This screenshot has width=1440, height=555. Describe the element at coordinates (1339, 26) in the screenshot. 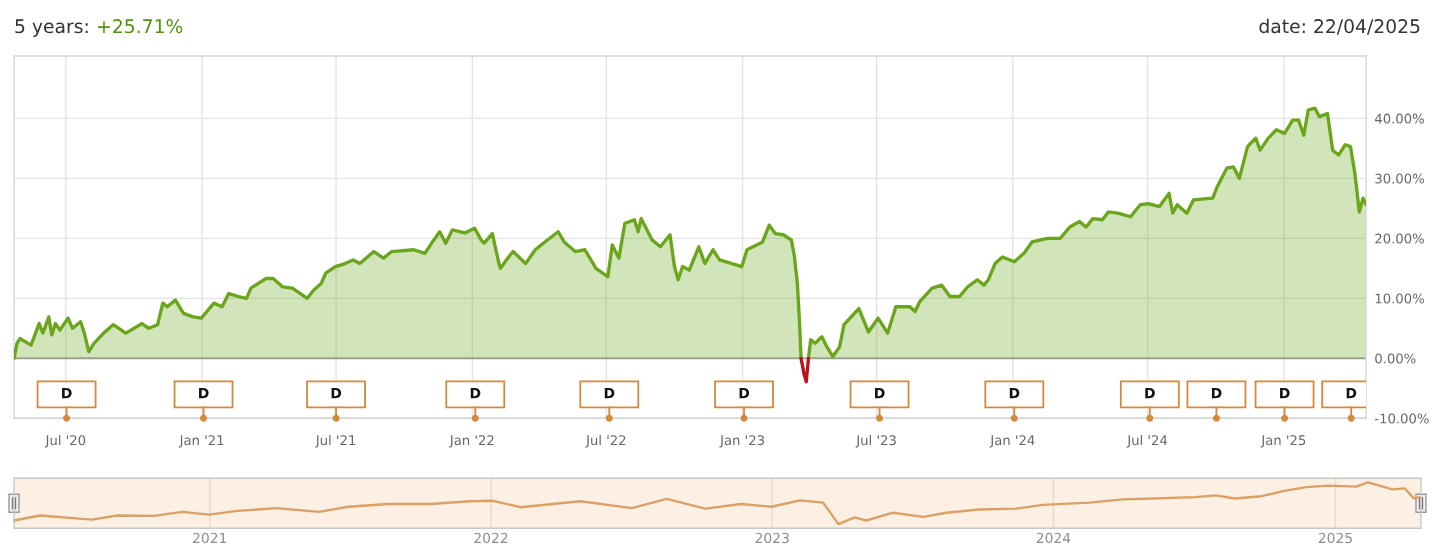

I see `chart-subtitle: date: 22/04/2025` at that location.